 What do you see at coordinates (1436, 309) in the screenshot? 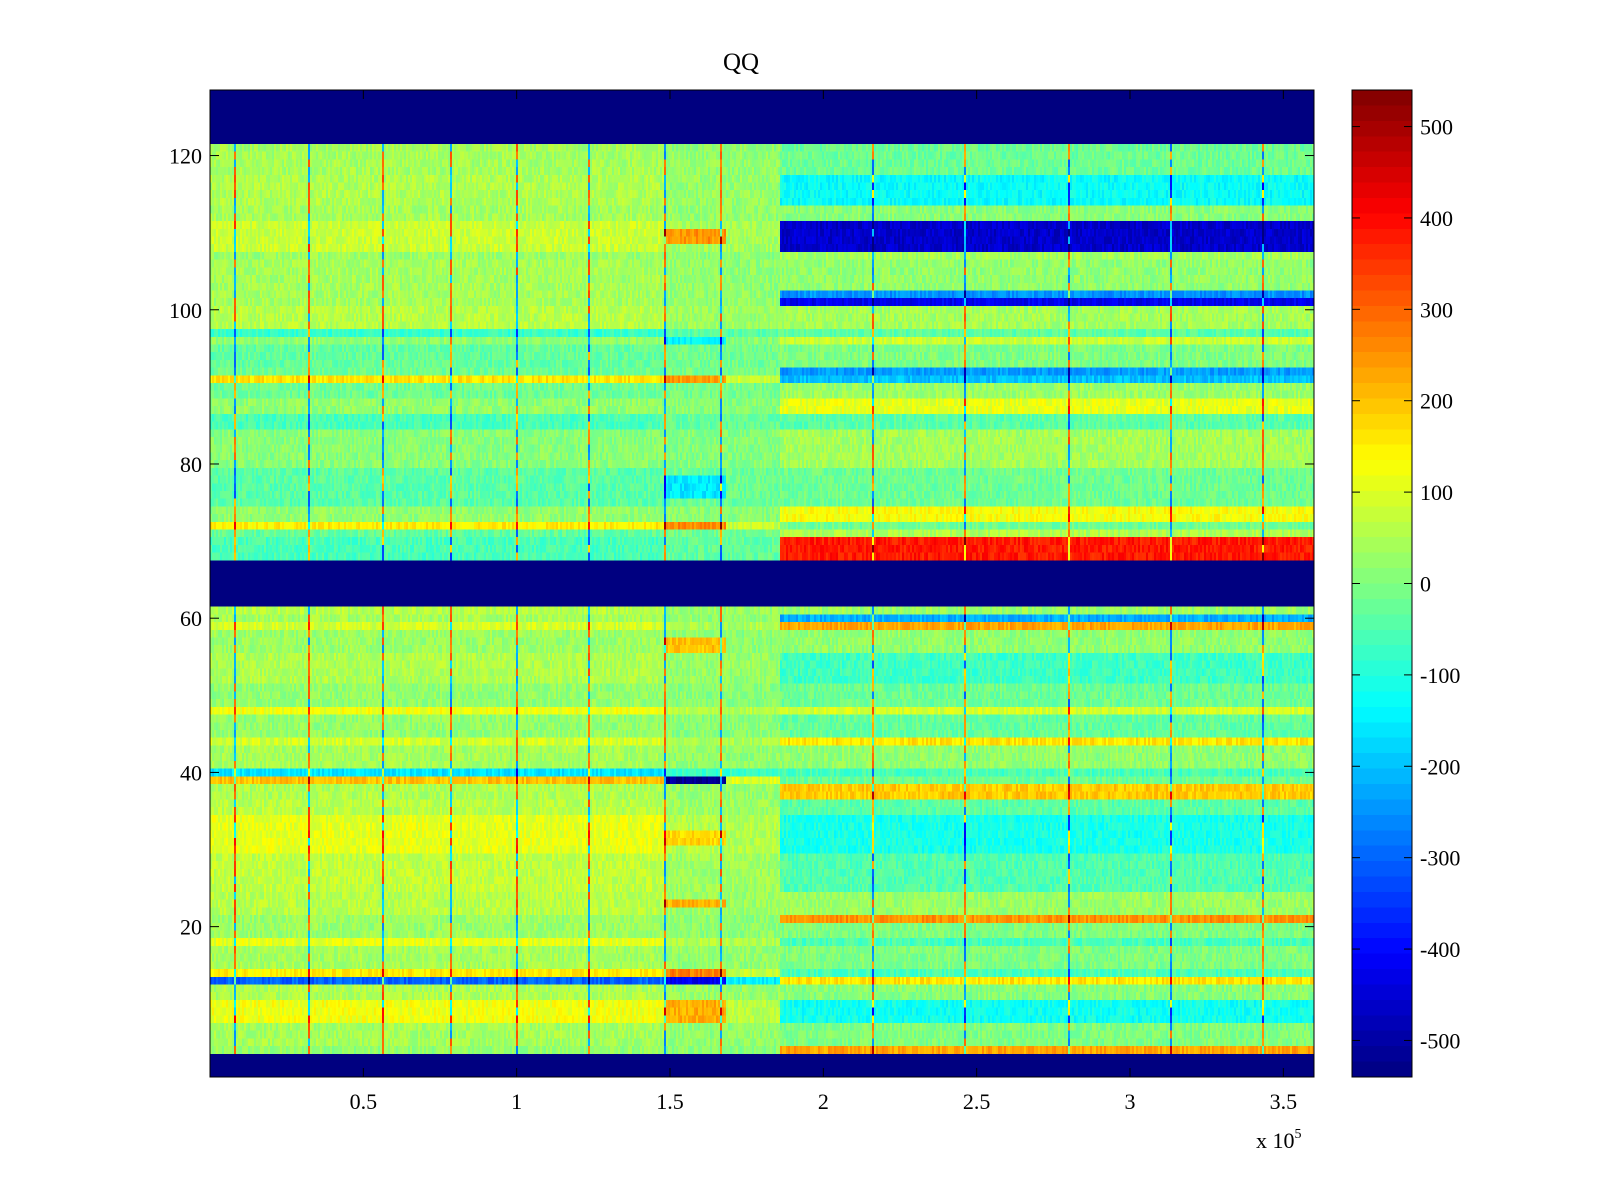
I see `colorbar-tick-label: 300` at bounding box center [1436, 309].